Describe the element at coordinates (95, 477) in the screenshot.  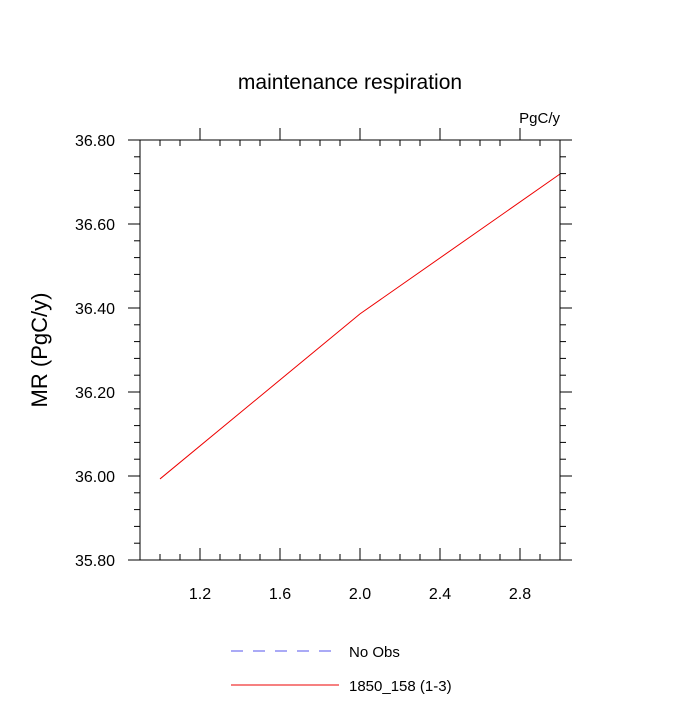
I see `y-tick-label: 36.00` at that location.